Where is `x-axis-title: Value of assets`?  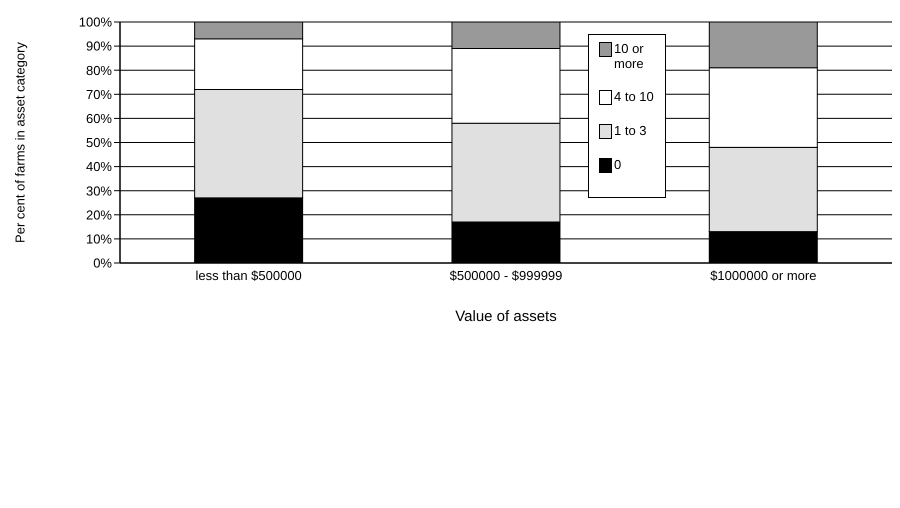
x-axis-title: Value of assets is located at coordinates (506, 316).